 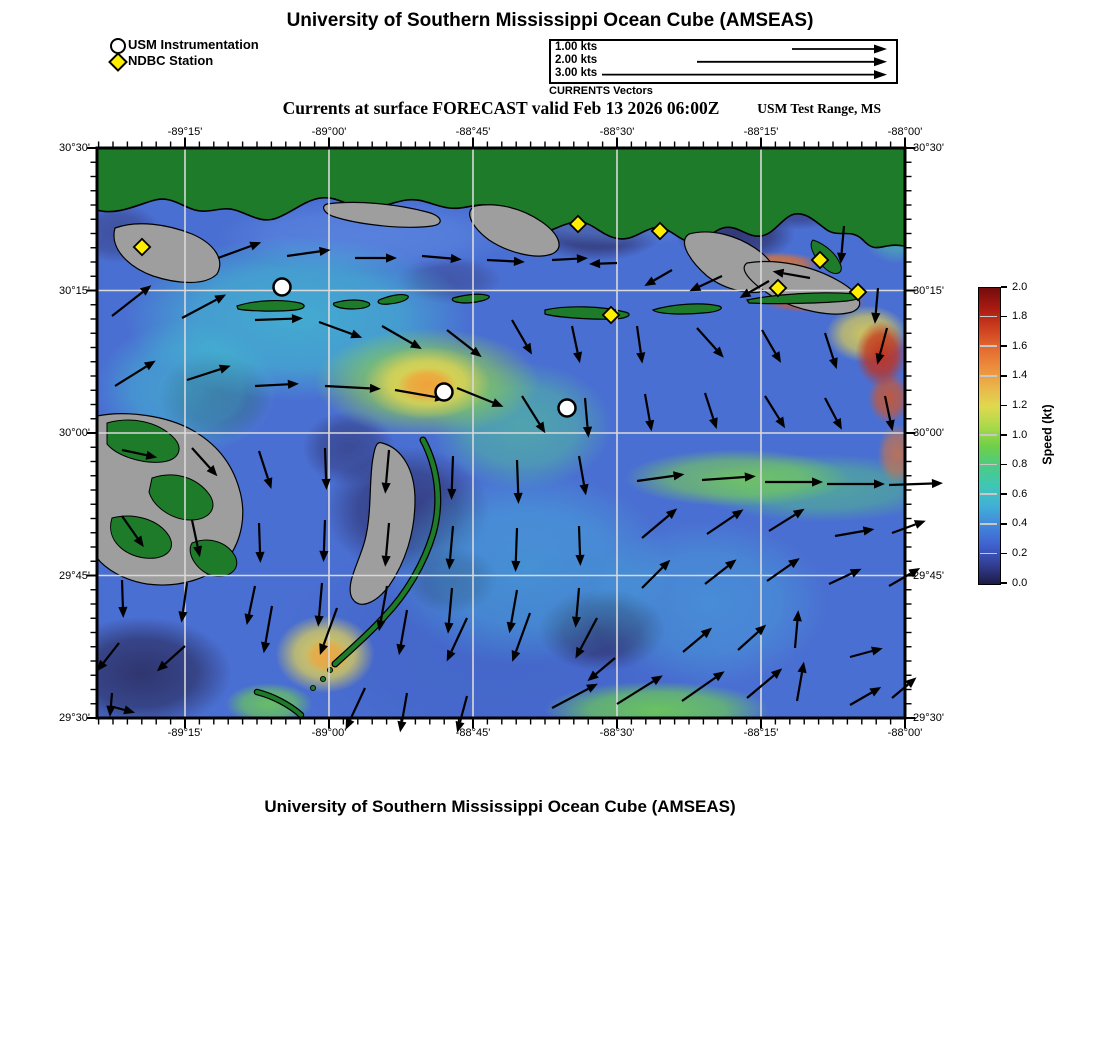 I want to click on colorbar-tick-label: 1.2, so click(x=1020, y=404).